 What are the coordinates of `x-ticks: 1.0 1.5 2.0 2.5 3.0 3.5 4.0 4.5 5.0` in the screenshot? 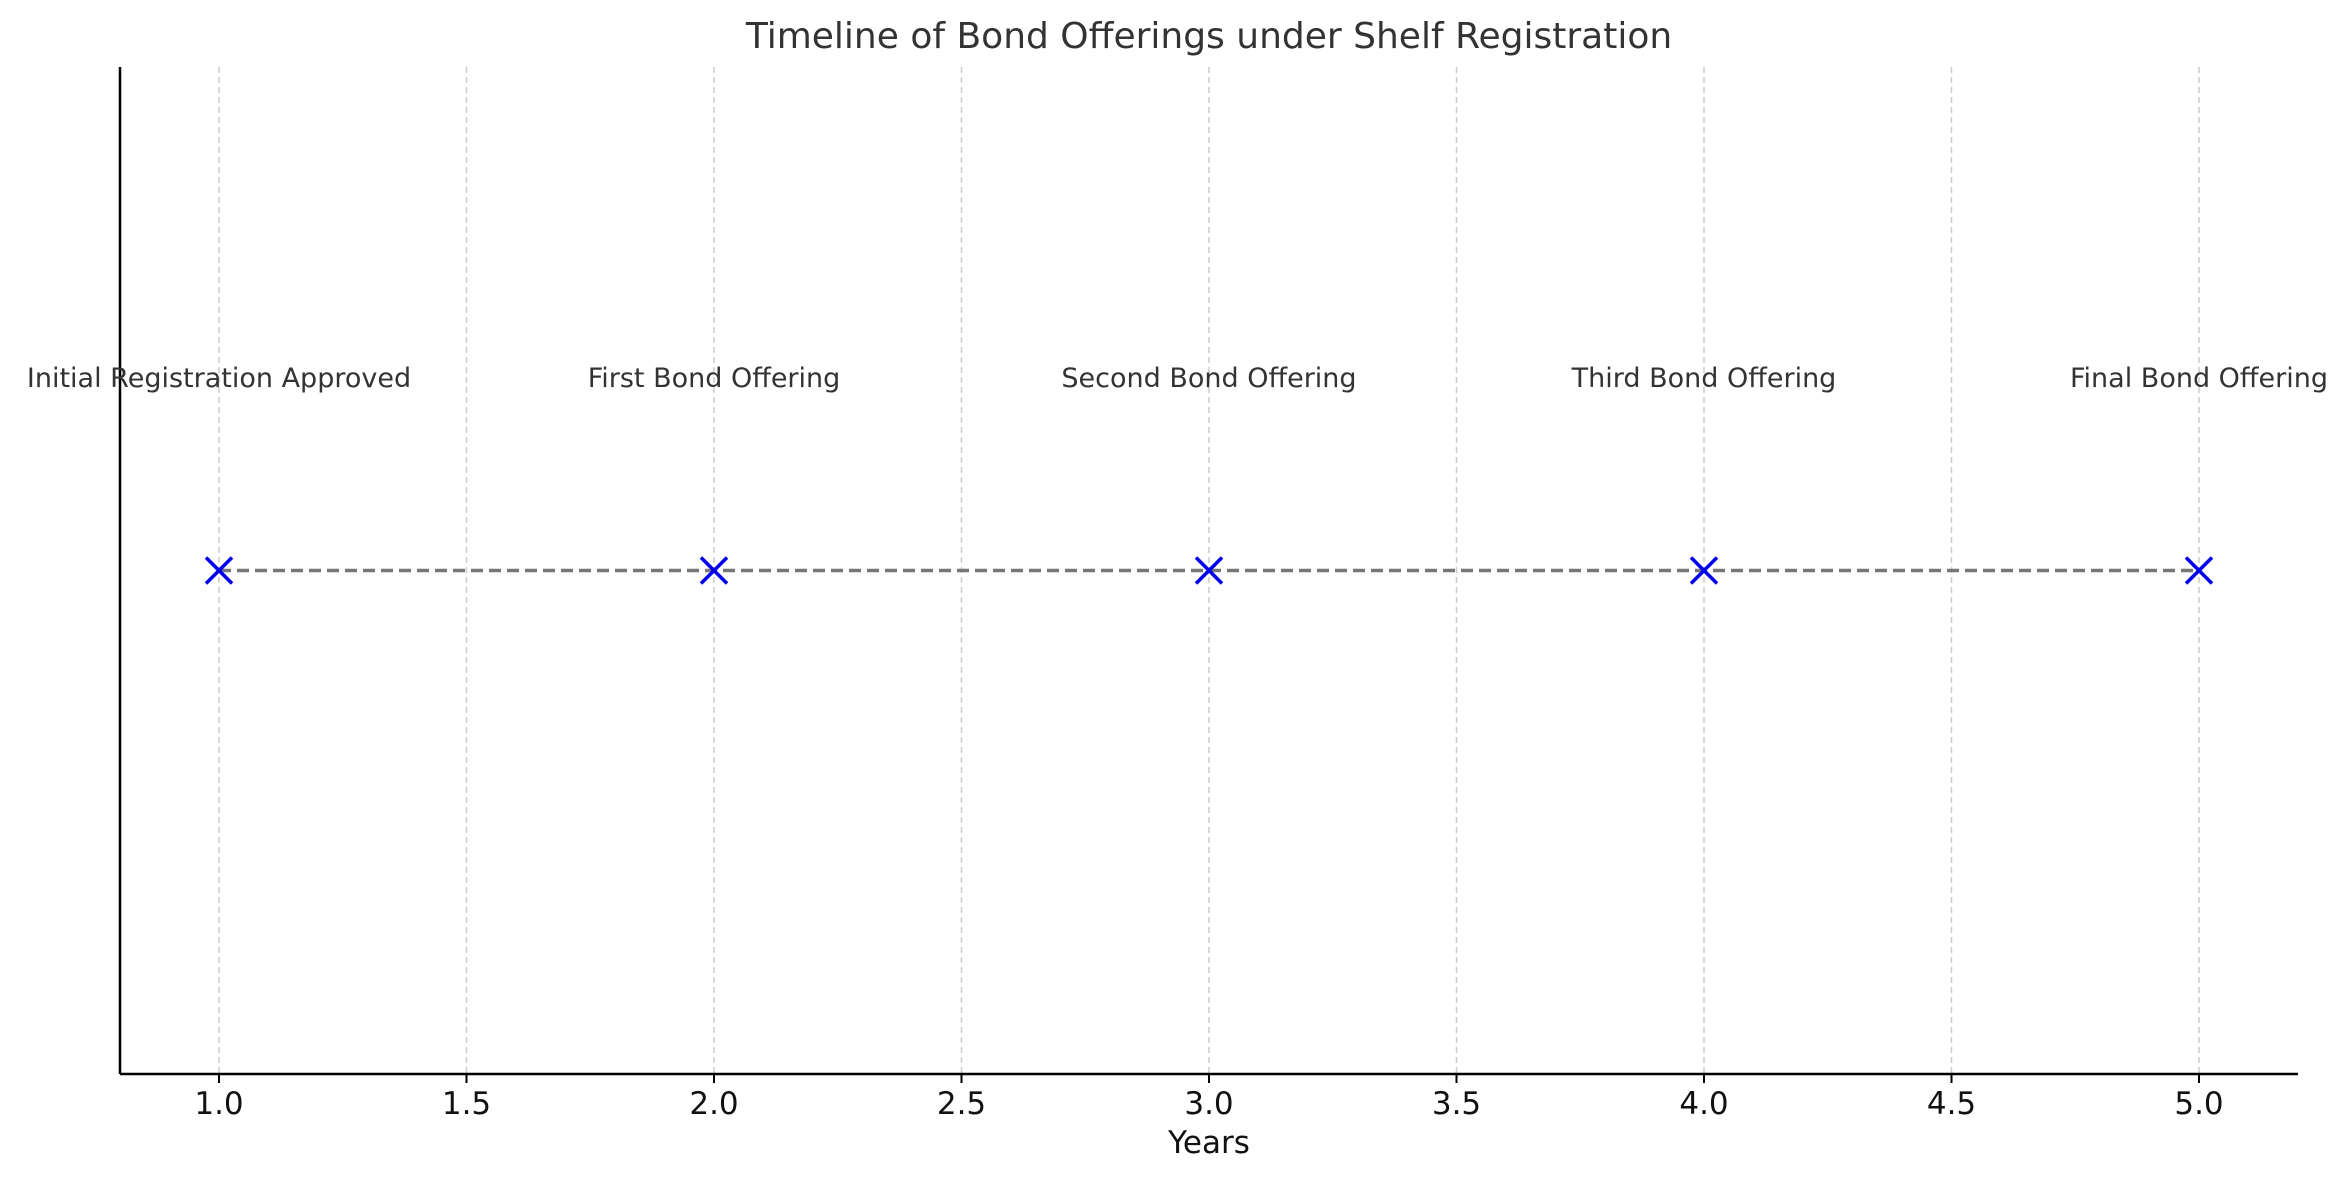 It's located at (1209, 1098).